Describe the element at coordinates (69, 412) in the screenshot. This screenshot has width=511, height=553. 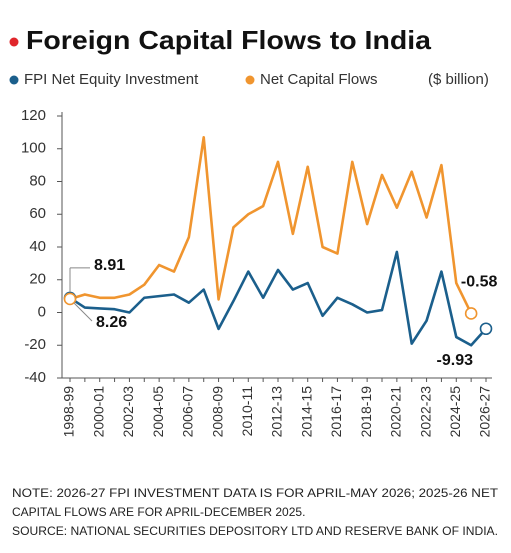
I see `x-tick-label: 1998-99` at that location.